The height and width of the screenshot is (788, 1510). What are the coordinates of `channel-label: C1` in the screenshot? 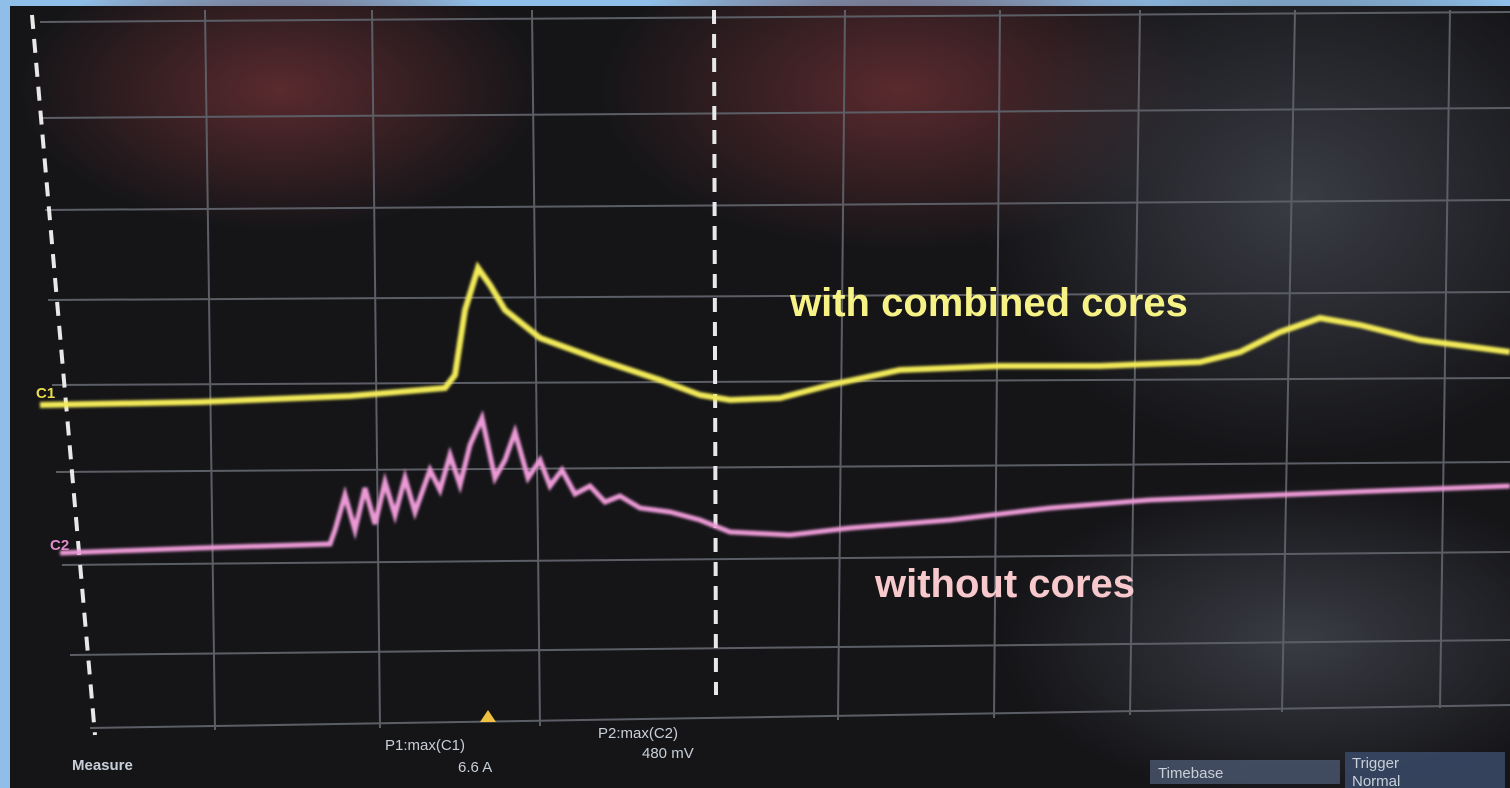 It's located at (45, 393).